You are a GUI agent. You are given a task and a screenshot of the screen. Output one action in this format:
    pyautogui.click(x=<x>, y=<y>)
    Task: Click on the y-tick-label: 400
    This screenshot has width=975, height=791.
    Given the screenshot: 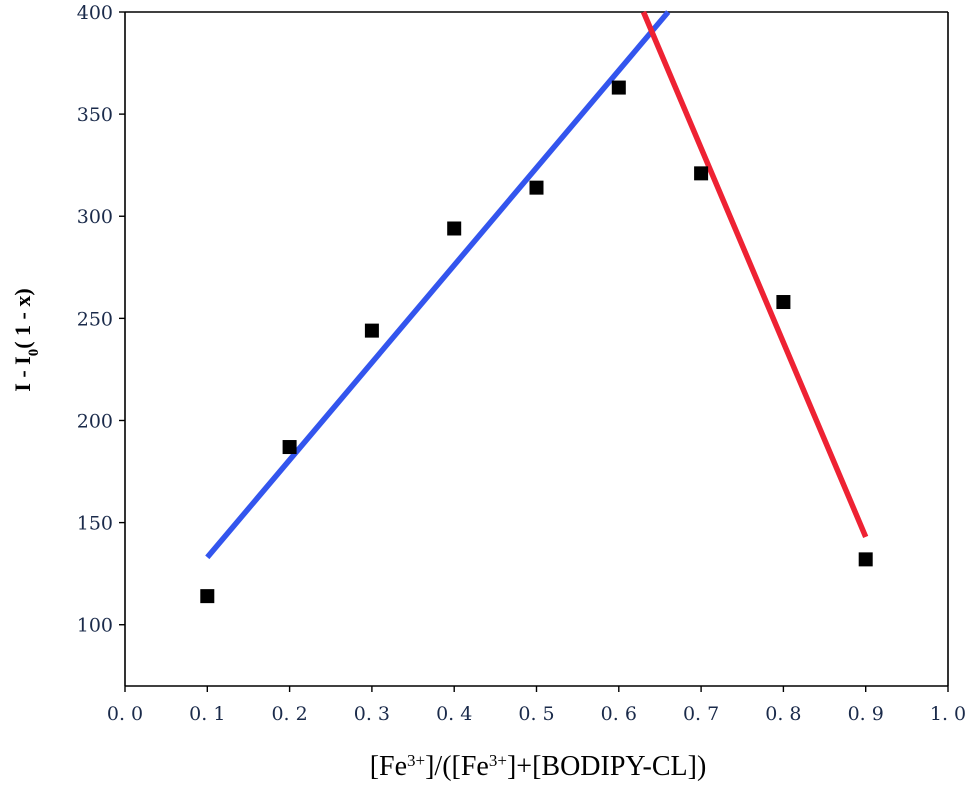 What is the action you would take?
    pyautogui.click(x=95, y=13)
    